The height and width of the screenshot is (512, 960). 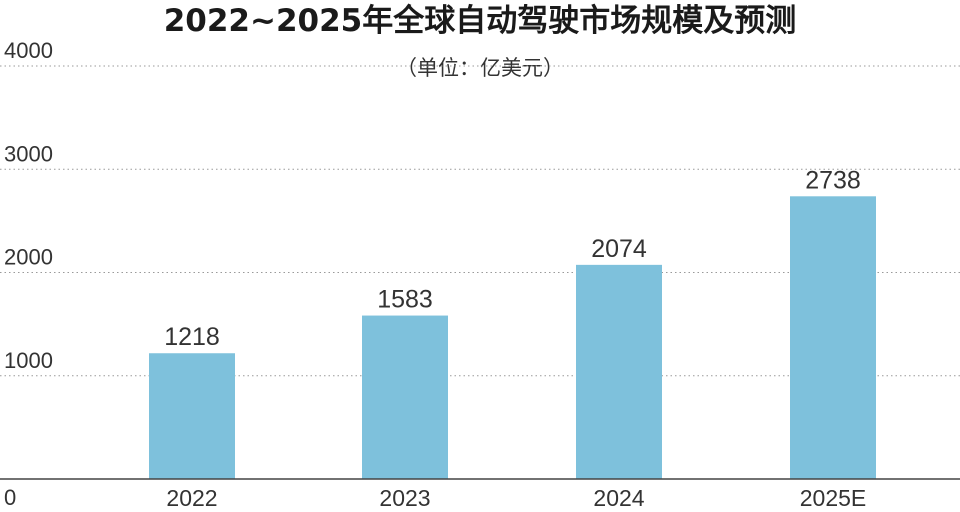 What do you see at coordinates (833, 337) in the screenshot?
I see `bar-2025E` at bounding box center [833, 337].